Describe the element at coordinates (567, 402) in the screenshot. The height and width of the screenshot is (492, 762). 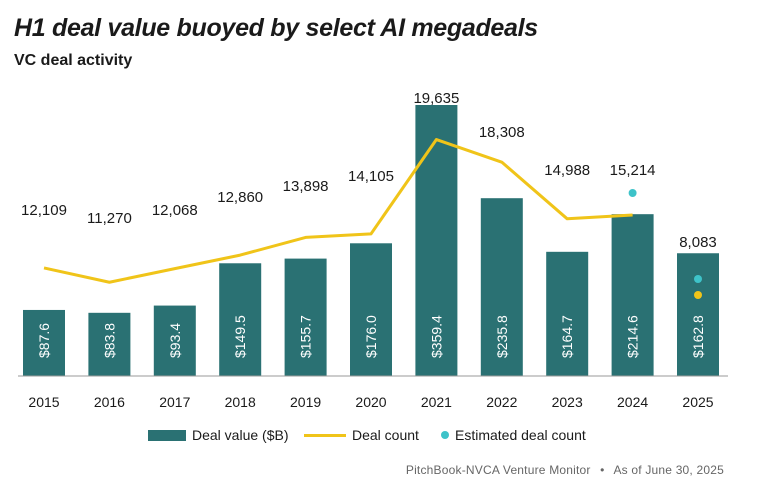
I see `x-tick-label-2023: 2023` at that location.